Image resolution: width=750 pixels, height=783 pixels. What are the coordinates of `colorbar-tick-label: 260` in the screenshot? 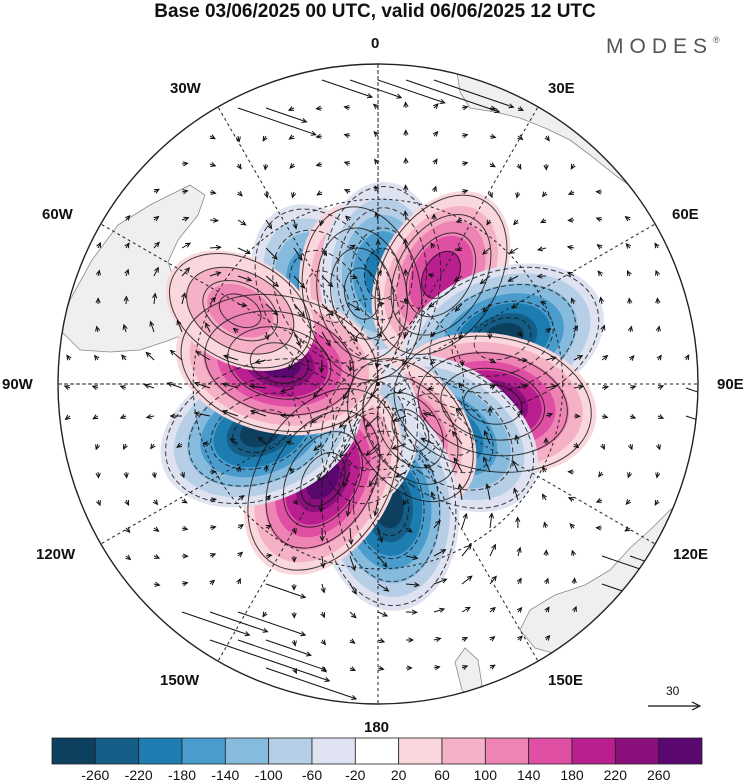 It's located at (659, 775).